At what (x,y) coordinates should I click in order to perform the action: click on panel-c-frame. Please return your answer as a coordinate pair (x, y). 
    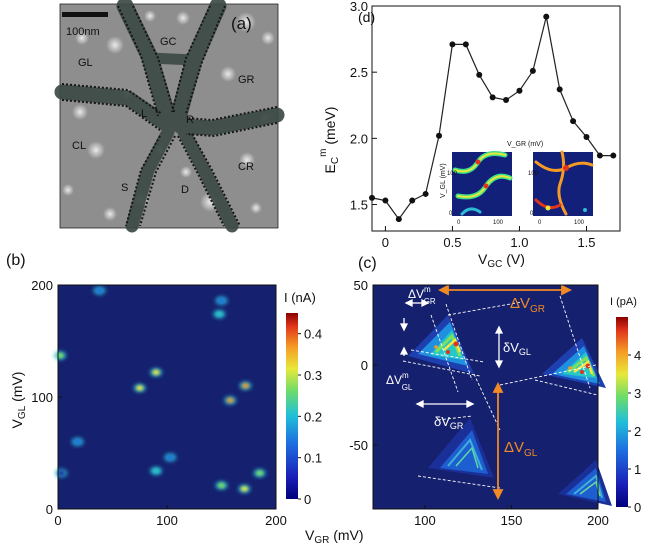
    Looking at the image, I should click on (485, 397).